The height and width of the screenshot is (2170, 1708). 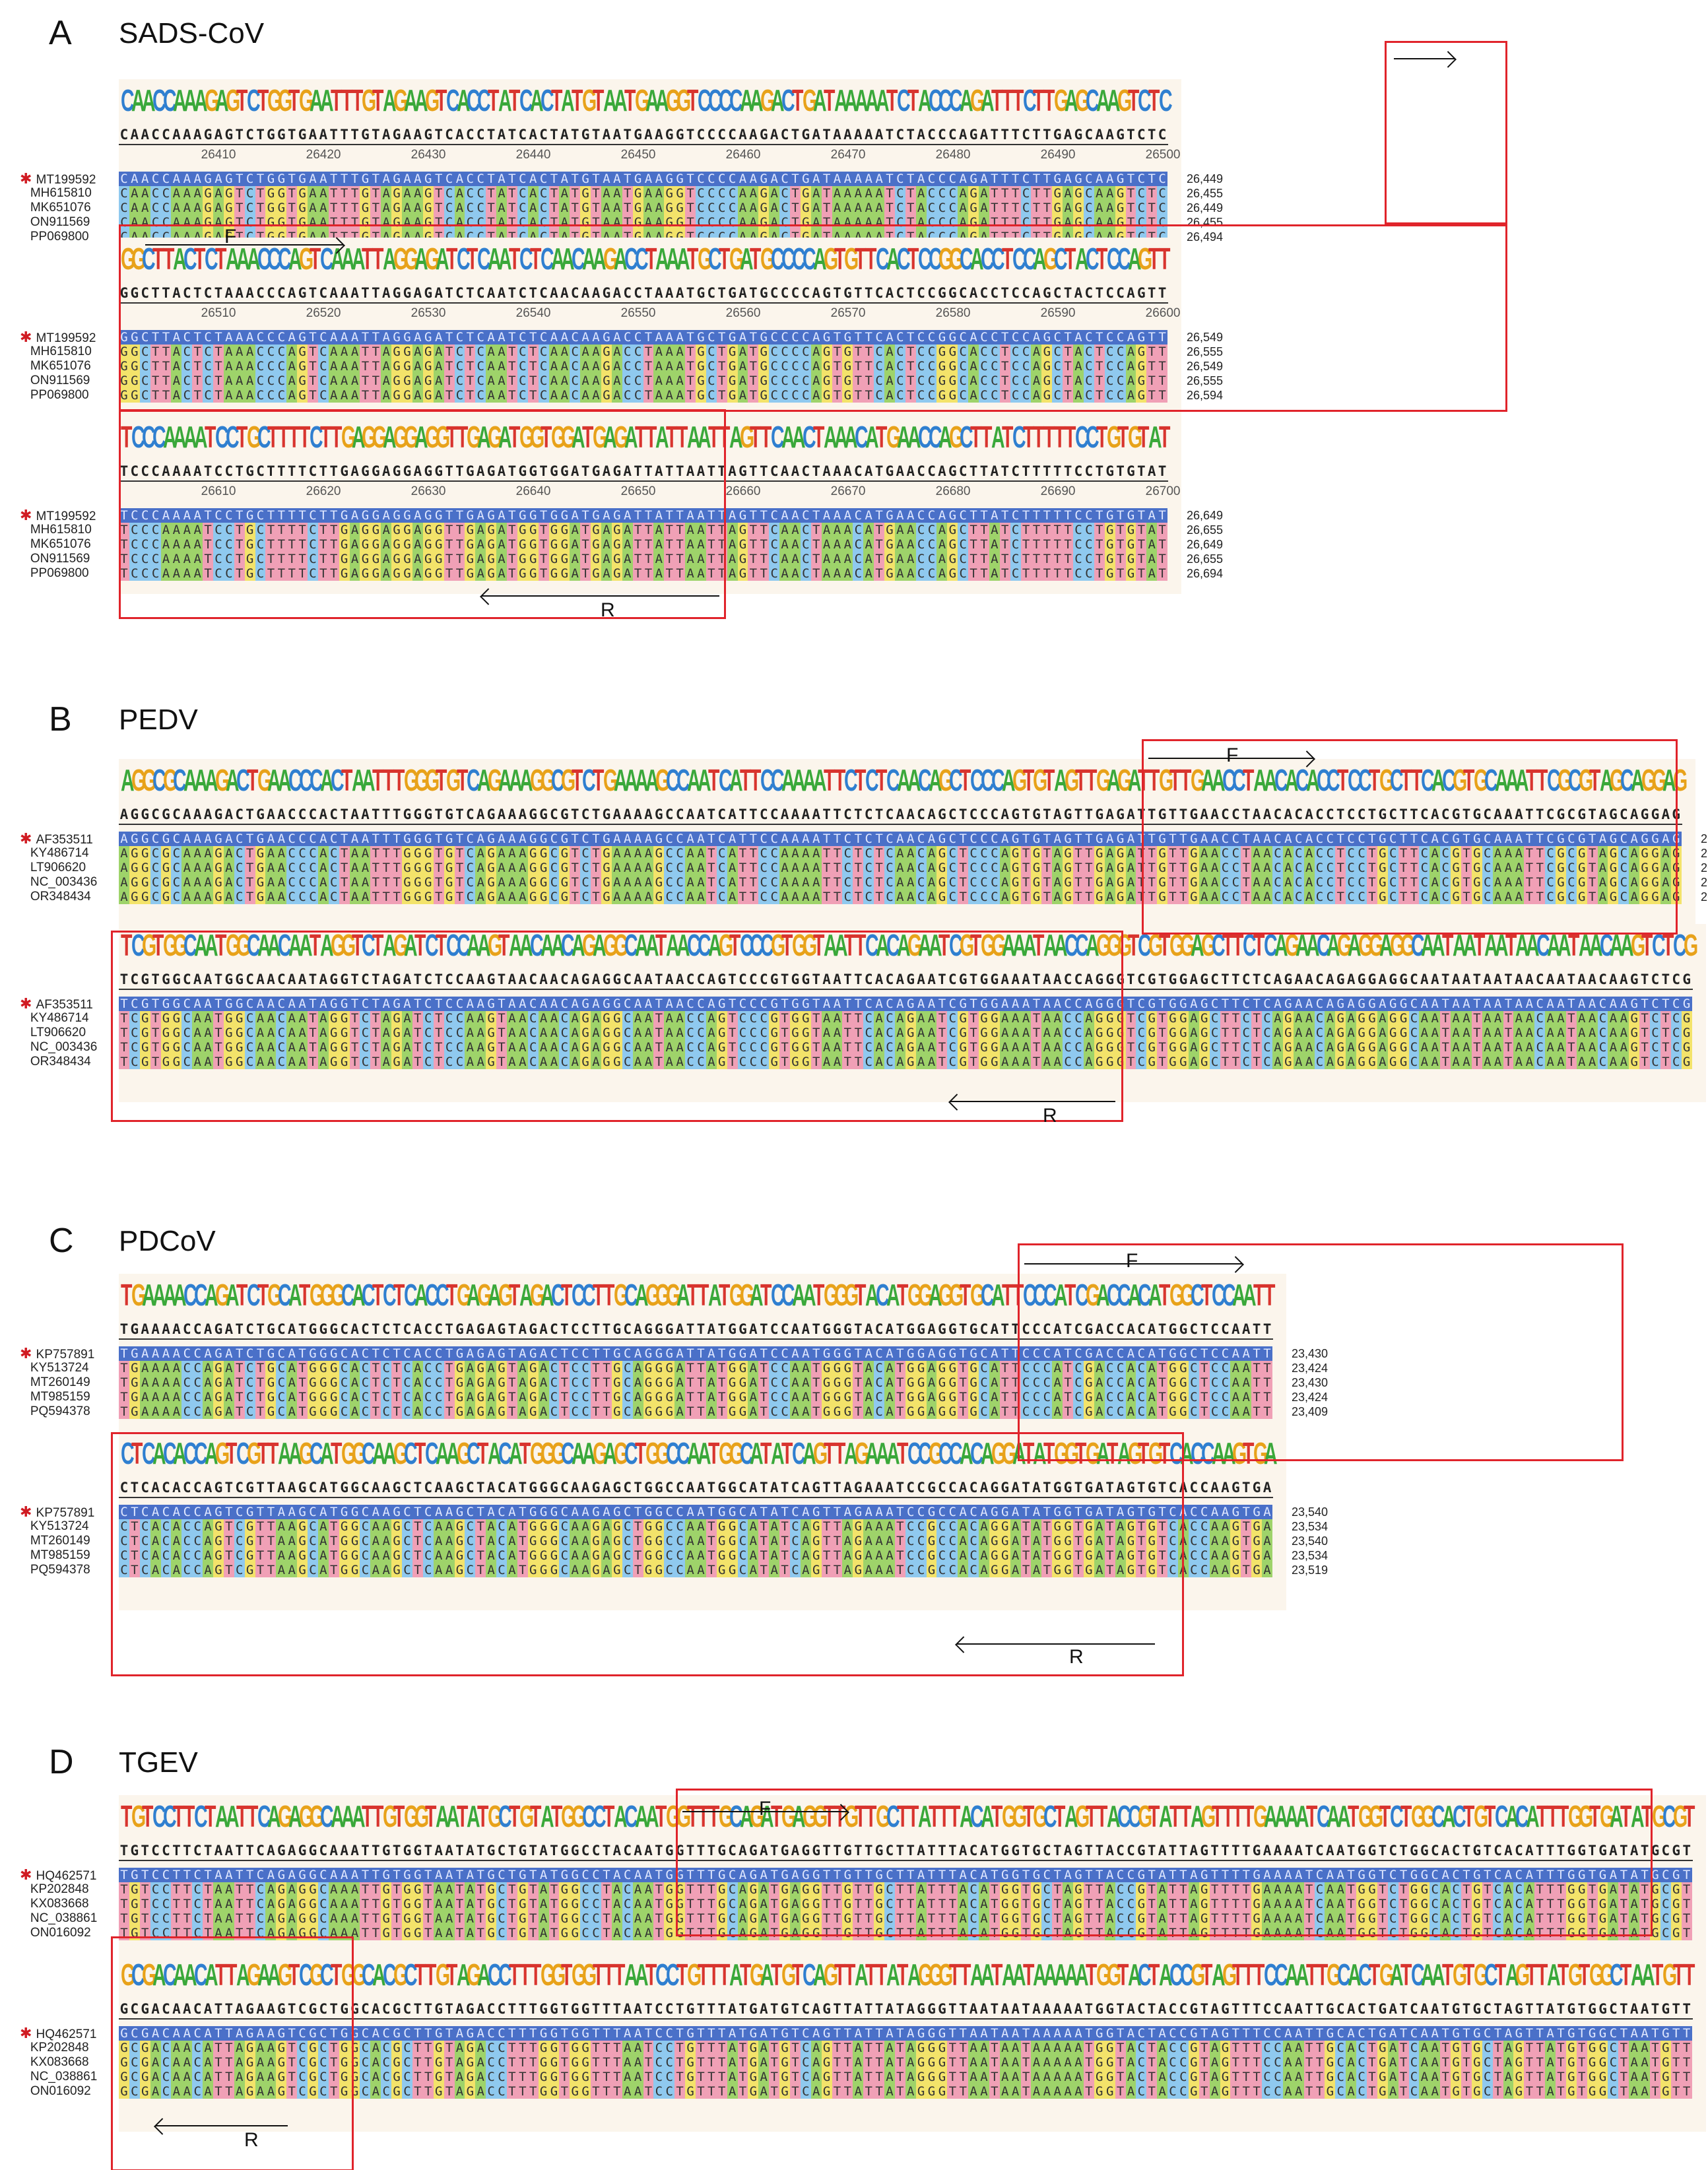 What do you see at coordinates (1310, 1512) in the screenshot?
I see `end-position: 23,540` at bounding box center [1310, 1512].